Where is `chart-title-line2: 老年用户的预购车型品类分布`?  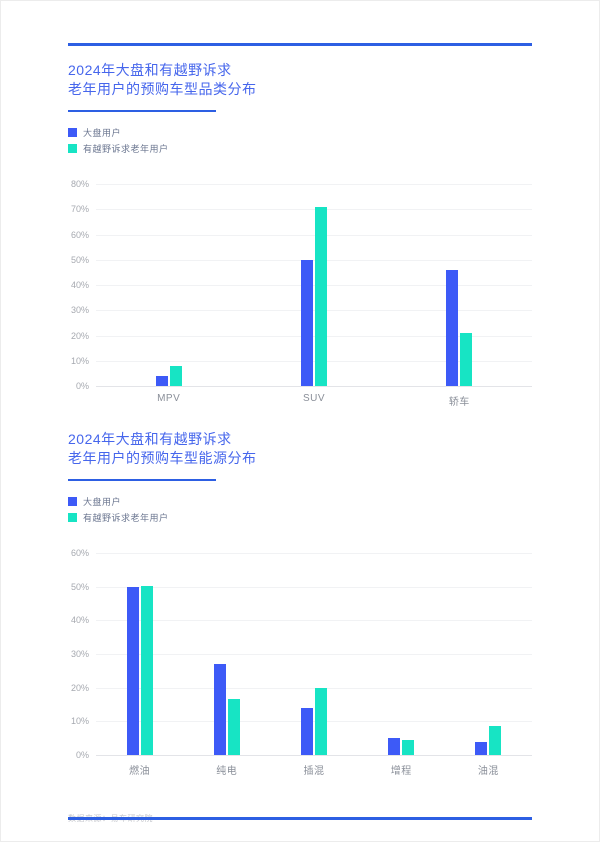 chart-title-line2: 老年用户的预购车型品类分布 is located at coordinates (162, 89).